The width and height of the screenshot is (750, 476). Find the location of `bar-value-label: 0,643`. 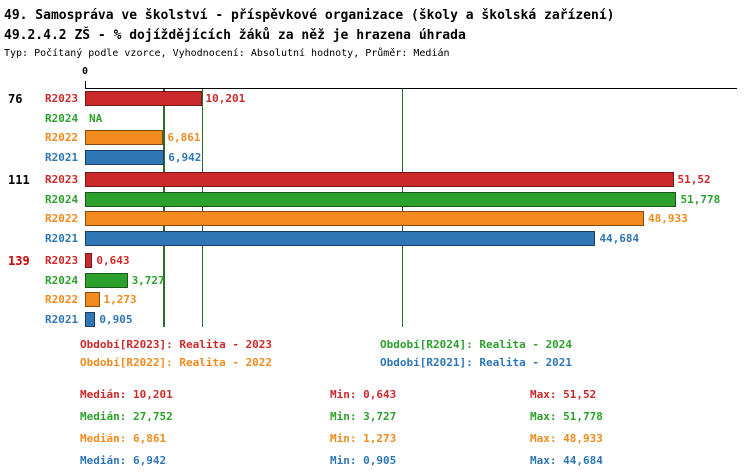

bar-value-label: 0,643 is located at coordinates (113, 260).